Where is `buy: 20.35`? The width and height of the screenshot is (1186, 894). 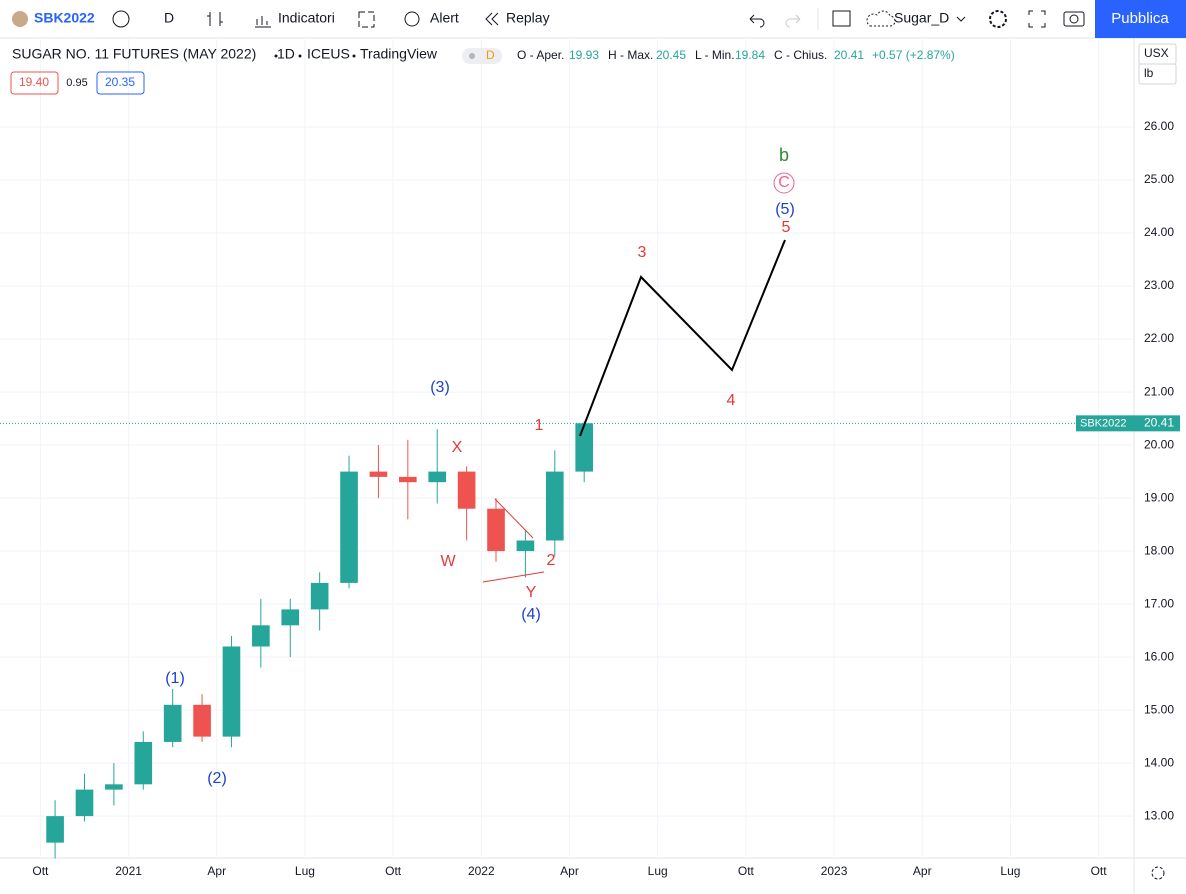
buy: 20.35 is located at coordinates (120, 82).